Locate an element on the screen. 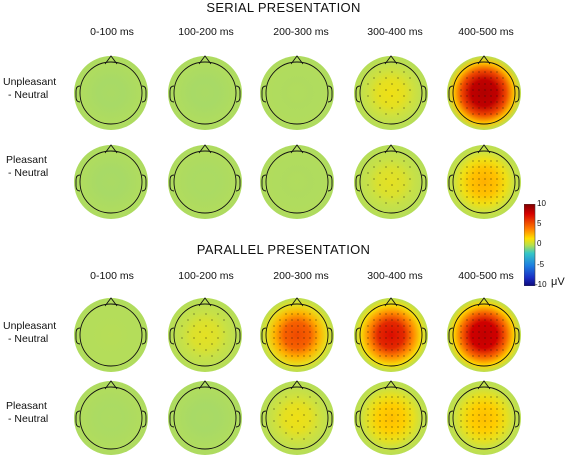  colorbar-gradient is located at coordinates (530, 245).